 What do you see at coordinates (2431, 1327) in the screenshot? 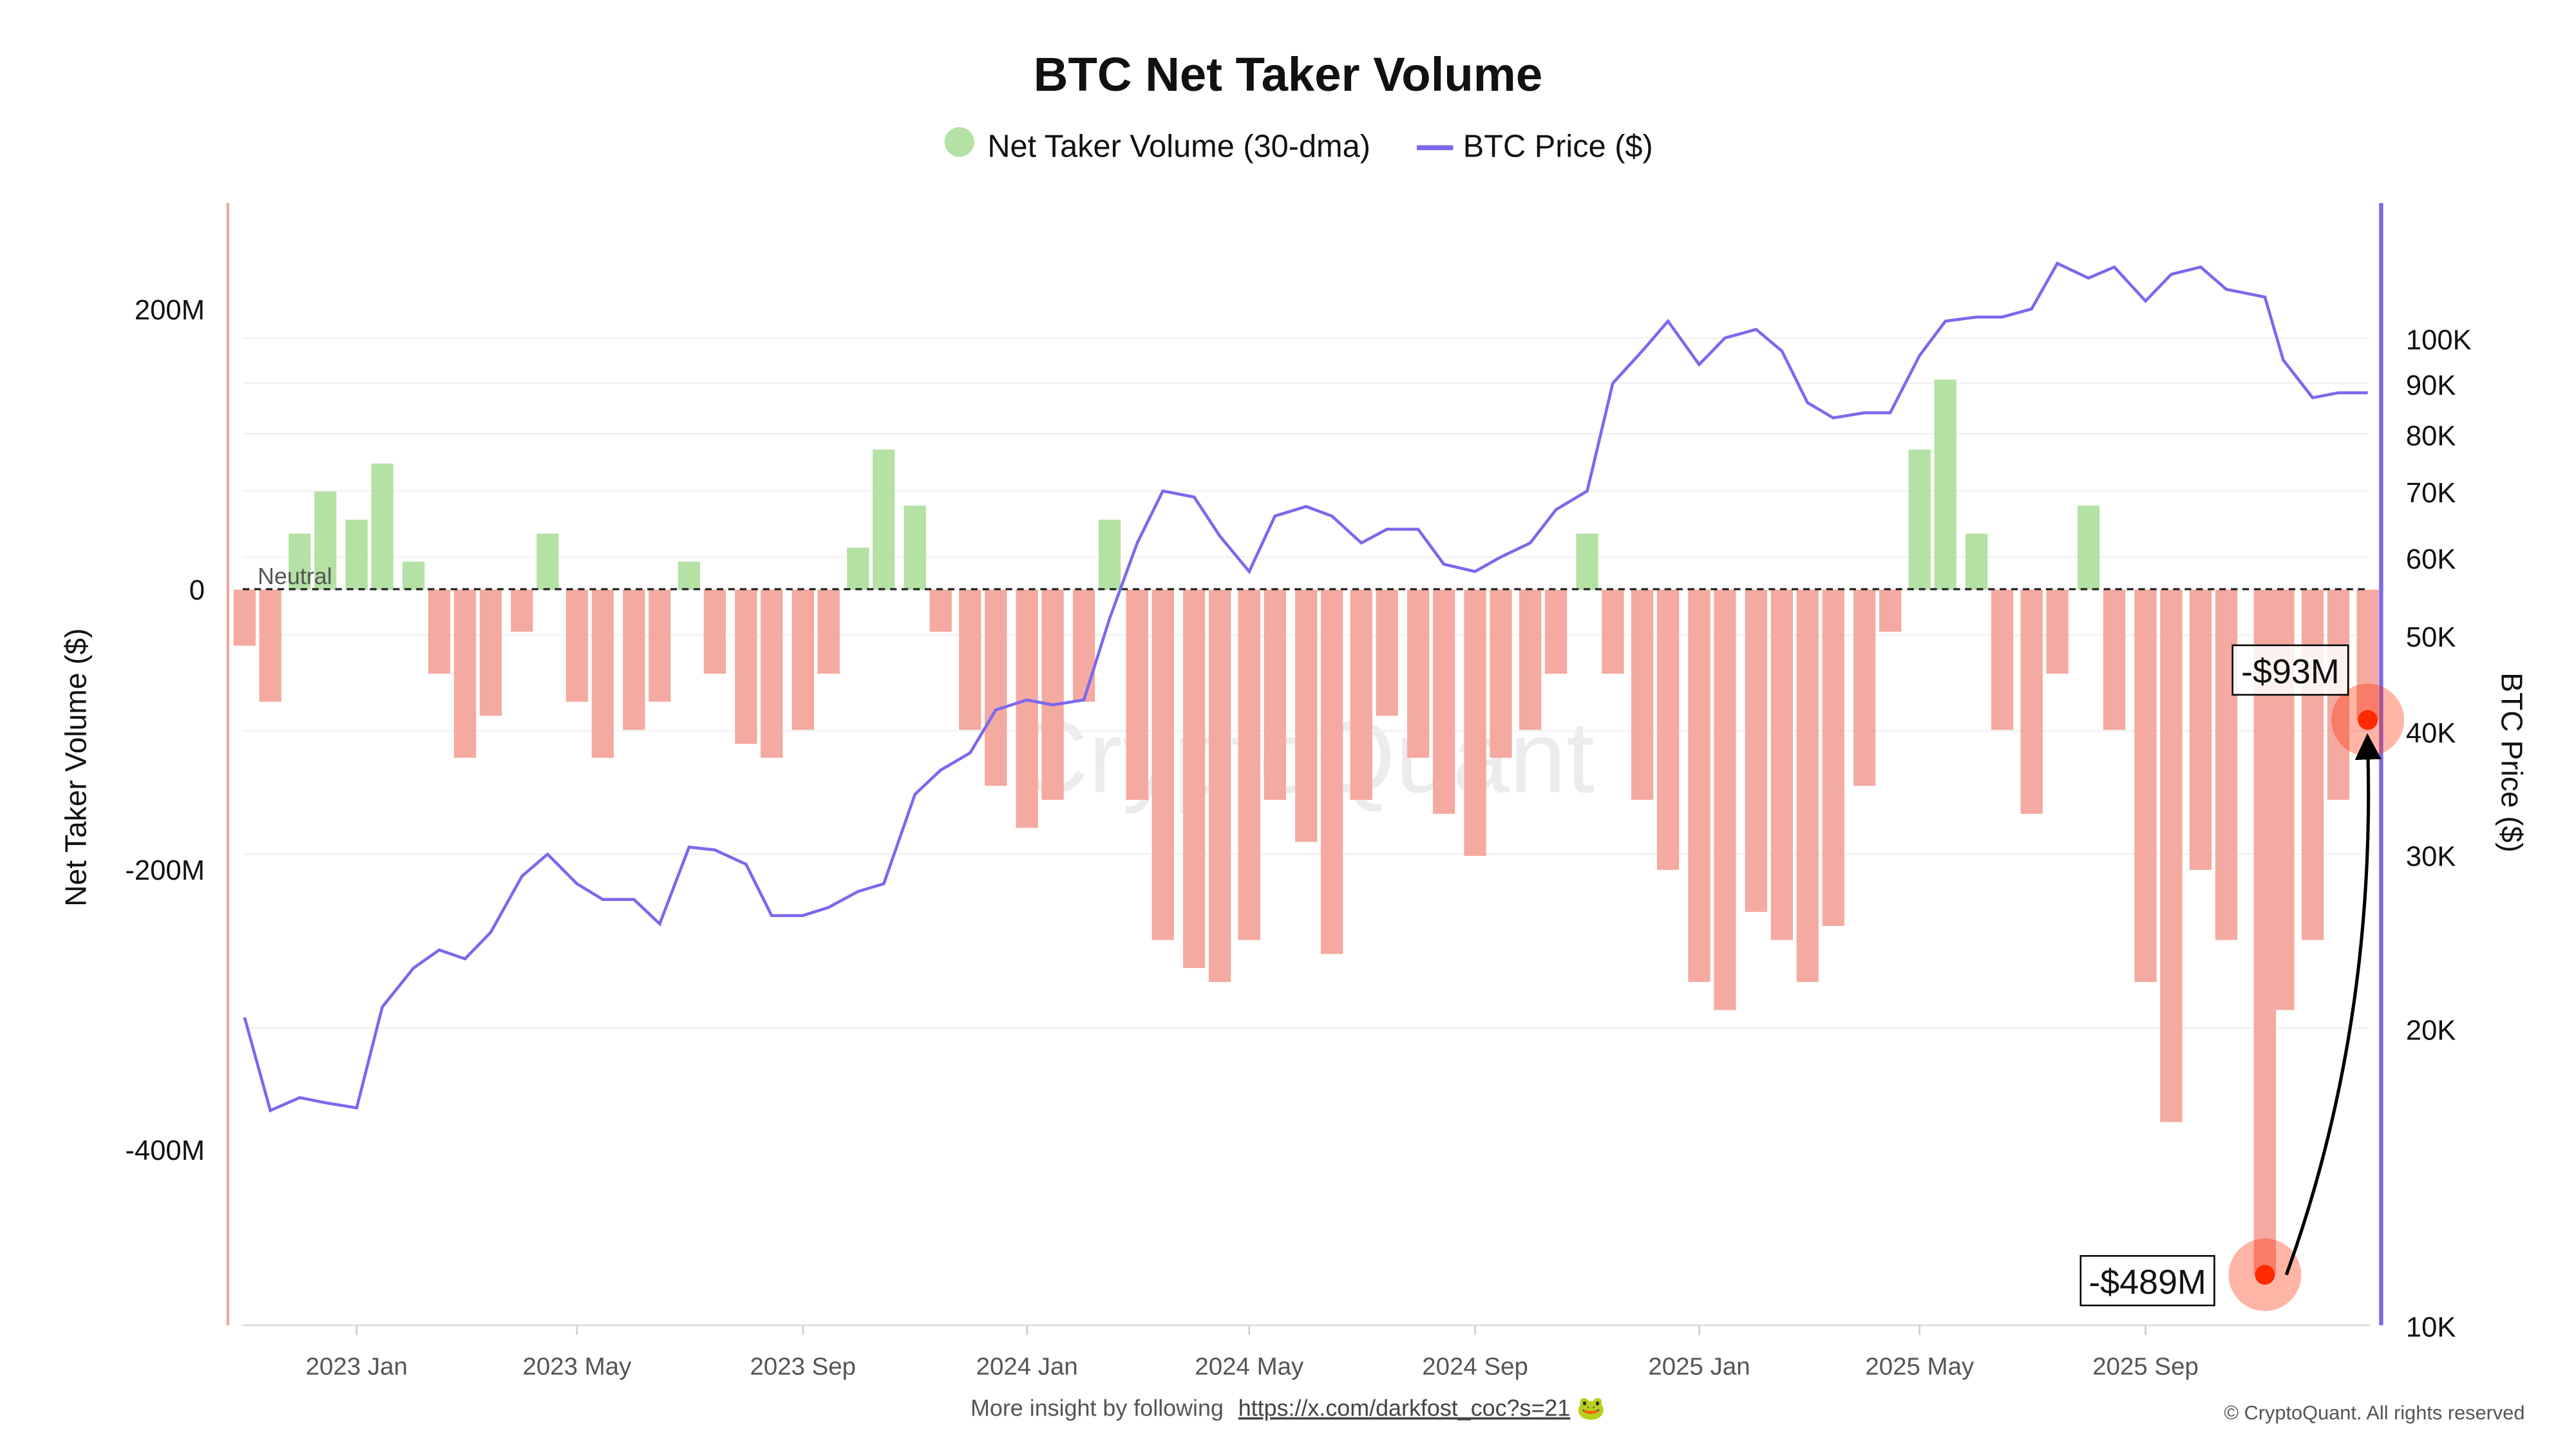
I see `right-tick-label: 10K` at bounding box center [2431, 1327].